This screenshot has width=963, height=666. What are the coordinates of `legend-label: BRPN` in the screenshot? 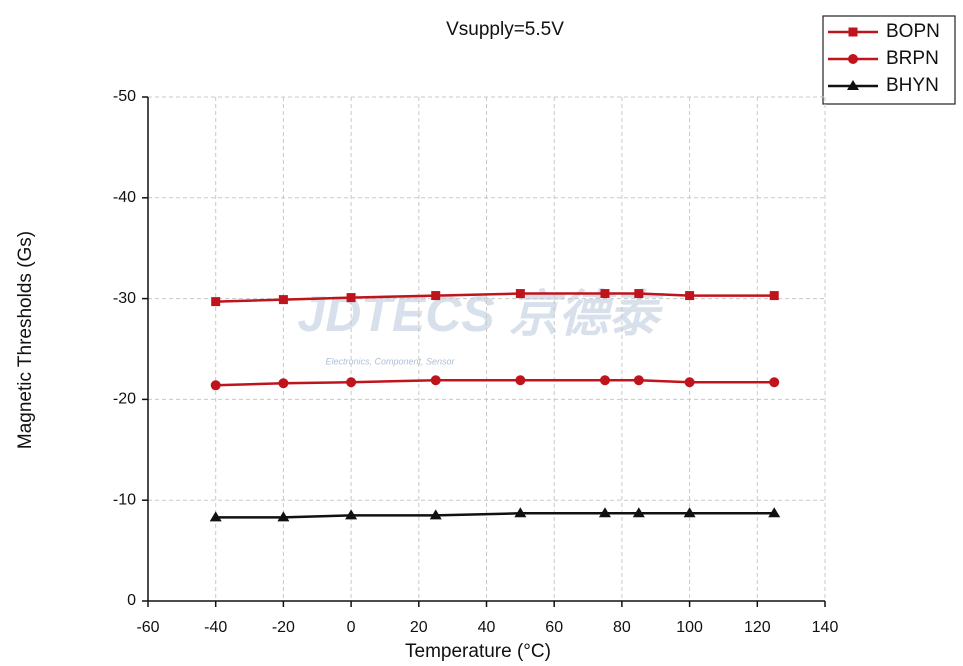 It's located at (912, 58).